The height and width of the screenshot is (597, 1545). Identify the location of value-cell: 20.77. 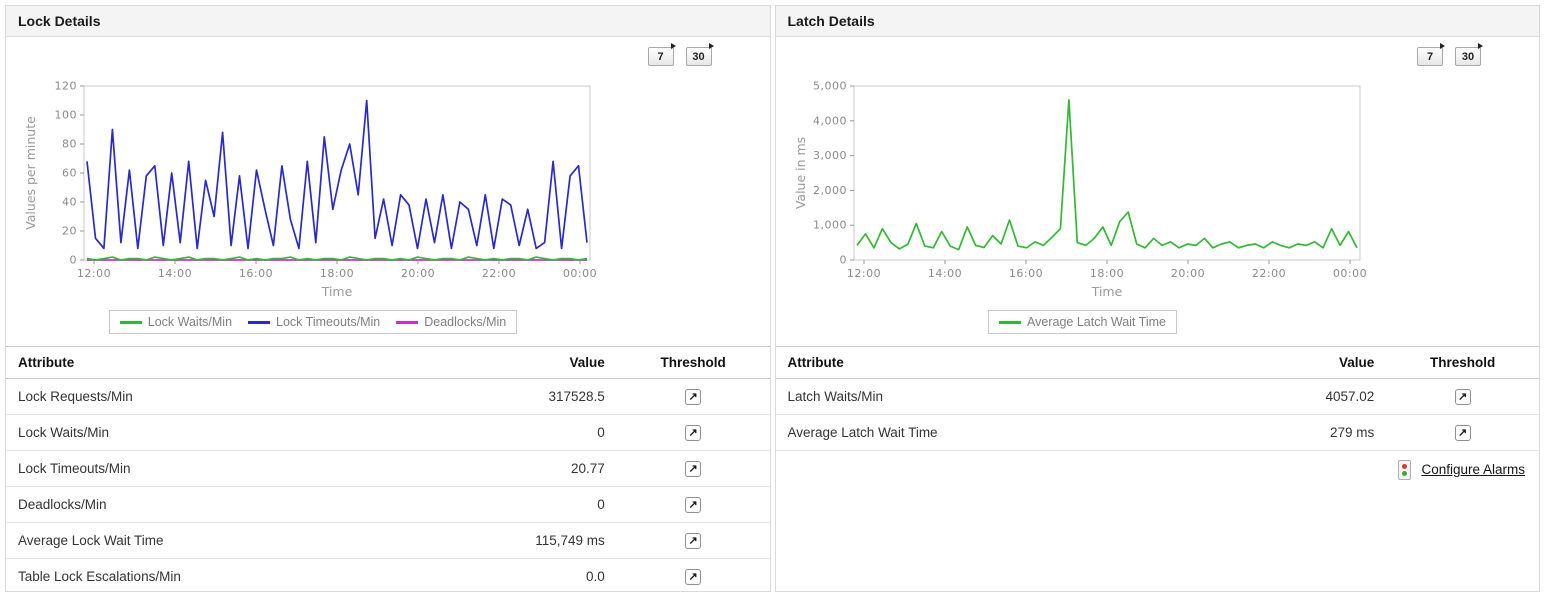
(529, 468).